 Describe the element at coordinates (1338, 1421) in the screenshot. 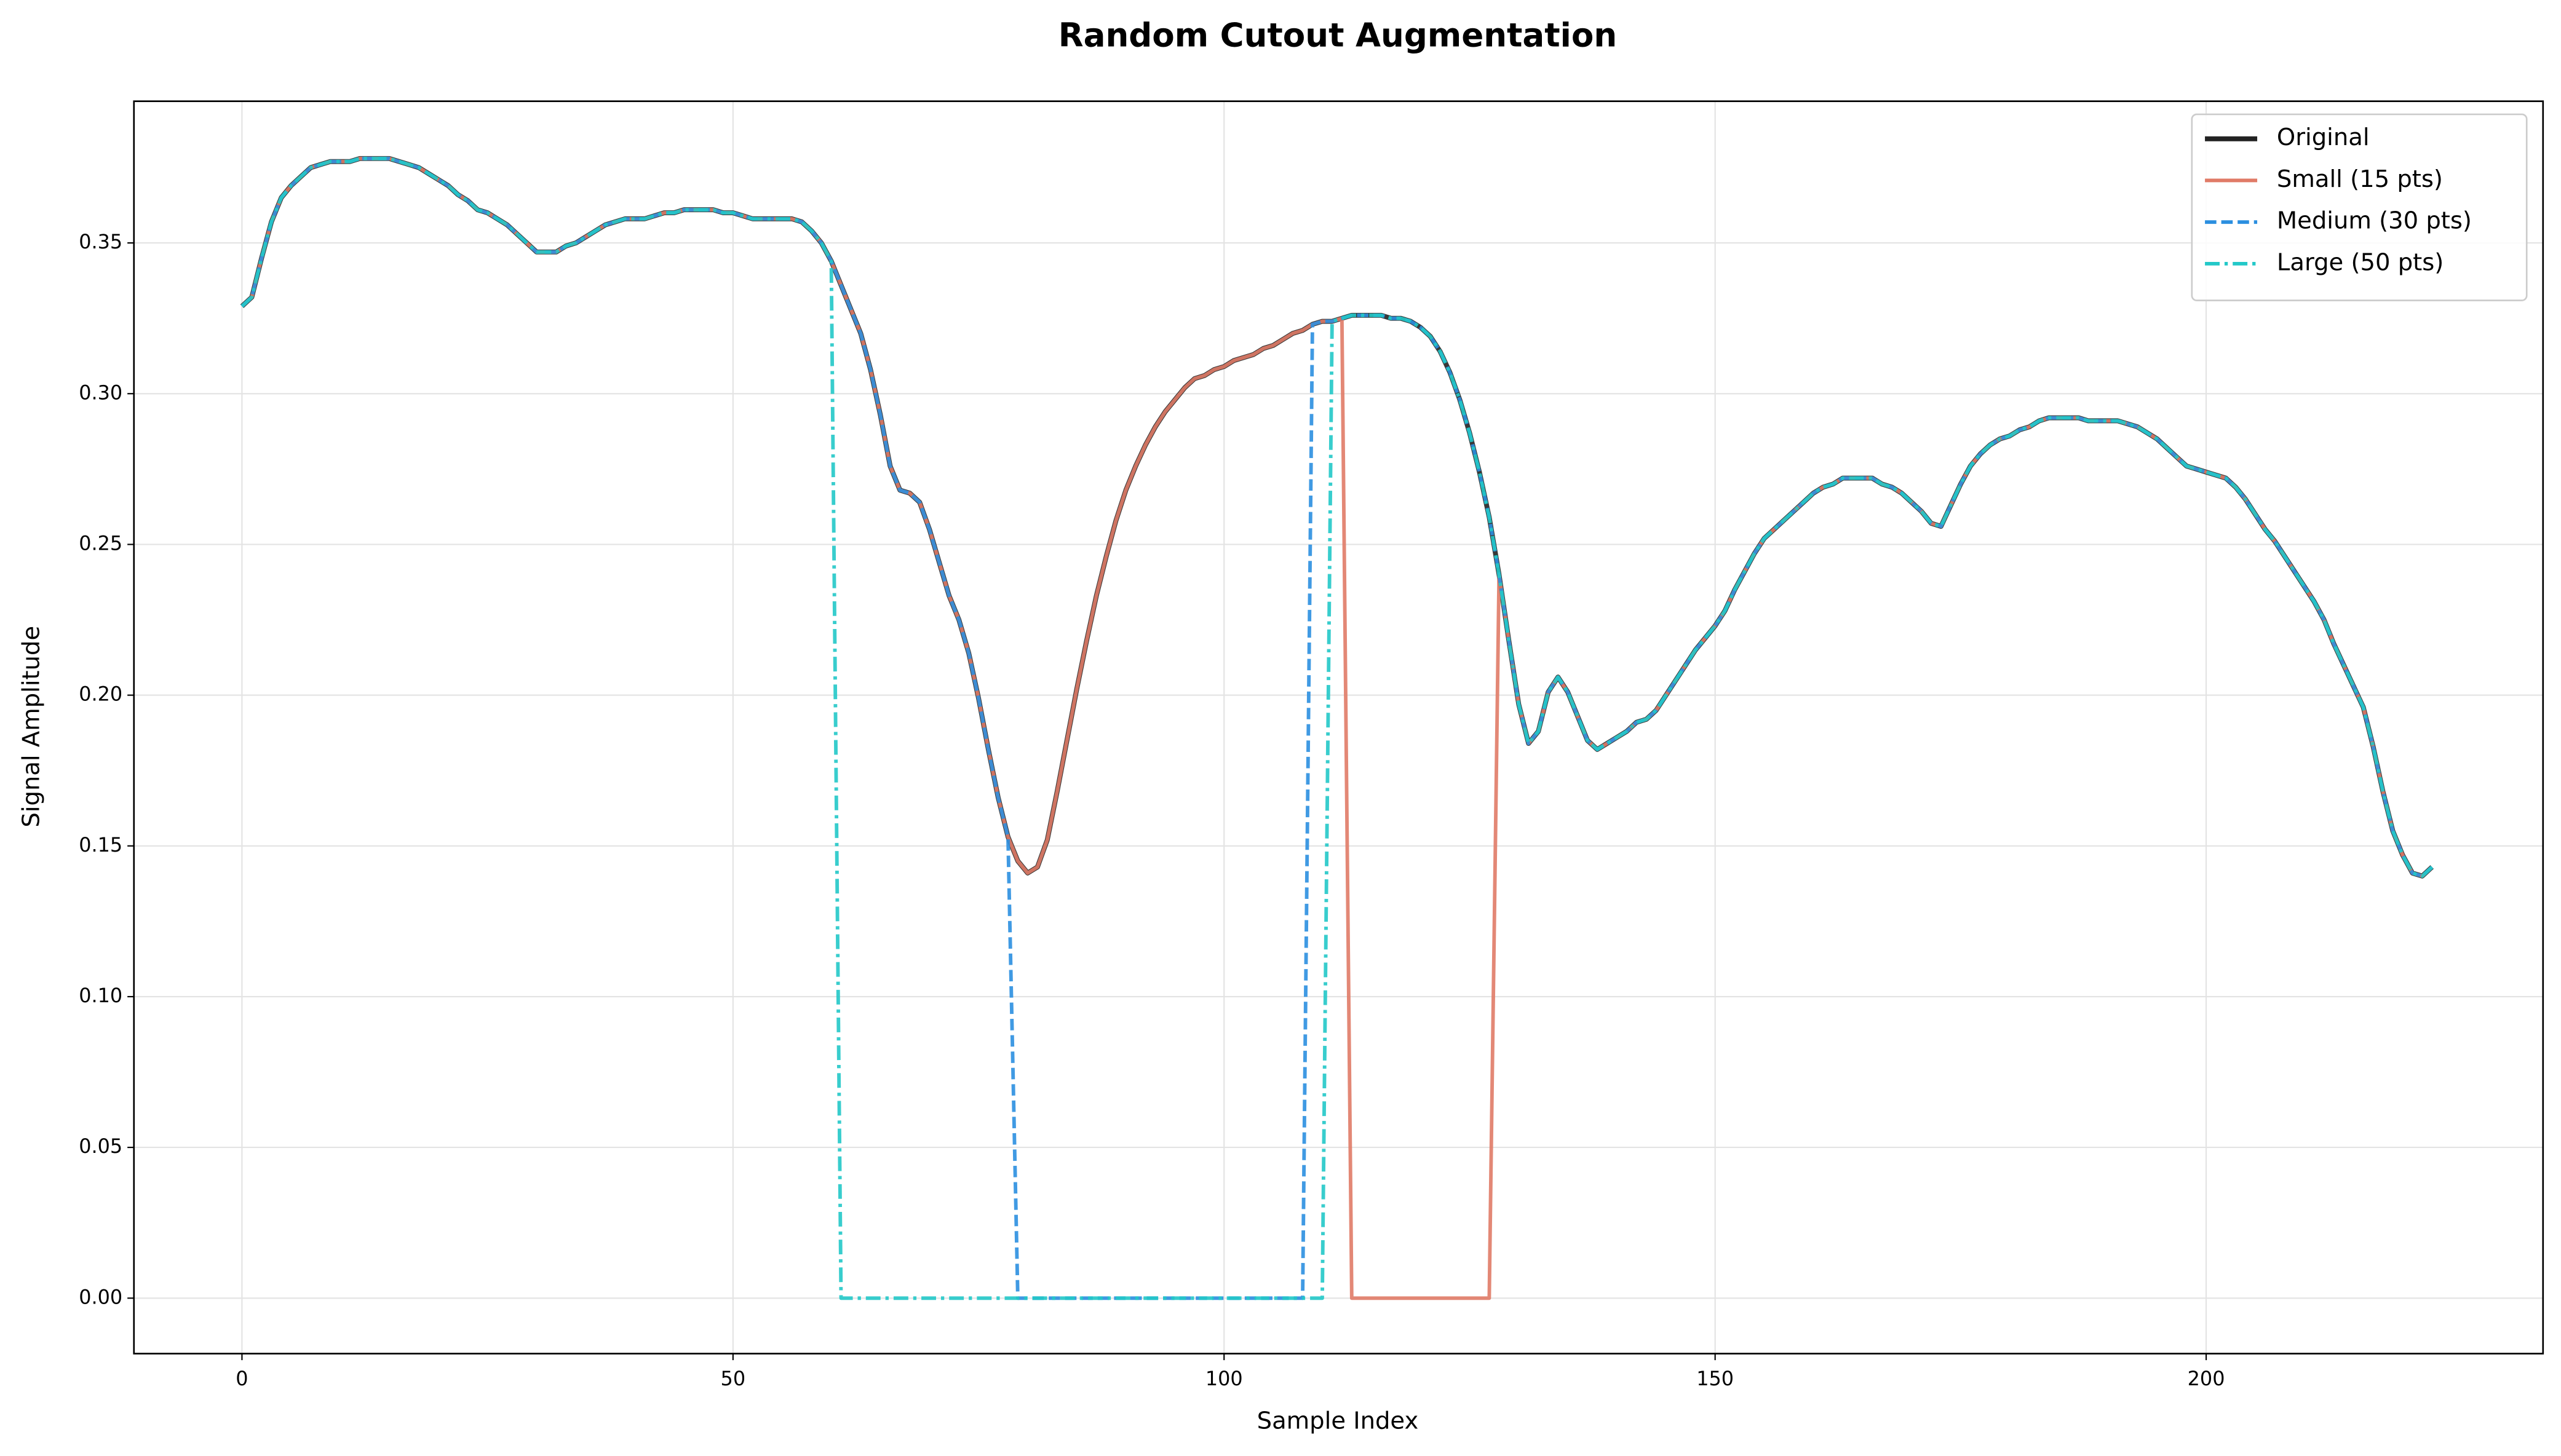

I see `x-axis-label: Sample Index` at that location.